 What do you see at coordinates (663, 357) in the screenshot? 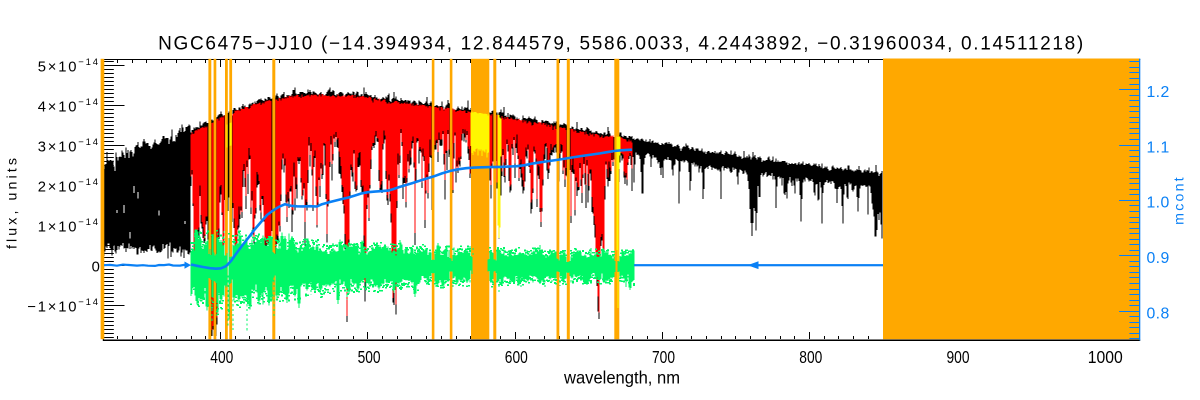
I see `svg-text: 700` at bounding box center [663, 357].